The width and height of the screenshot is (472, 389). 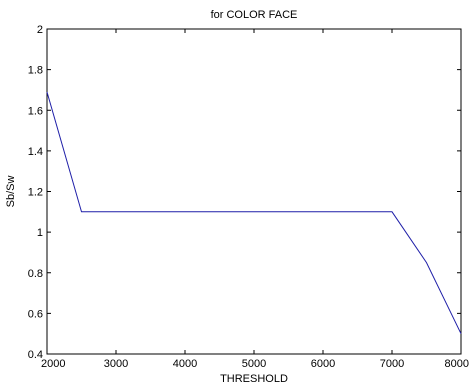 What do you see at coordinates (457, 364) in the screenshot?
I see `x-tick-label: 8000` at bounding box center [457, 364].